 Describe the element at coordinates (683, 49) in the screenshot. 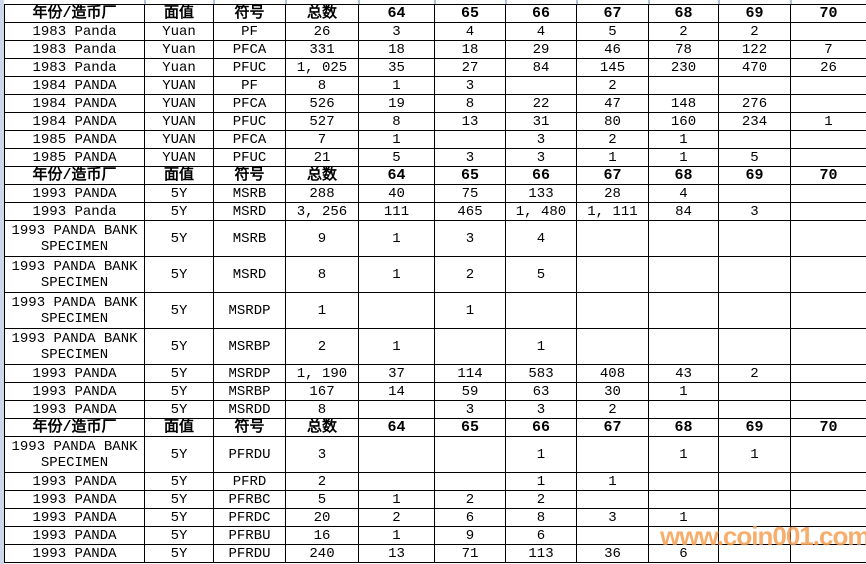

I see `cell-g68: 78` at that location.